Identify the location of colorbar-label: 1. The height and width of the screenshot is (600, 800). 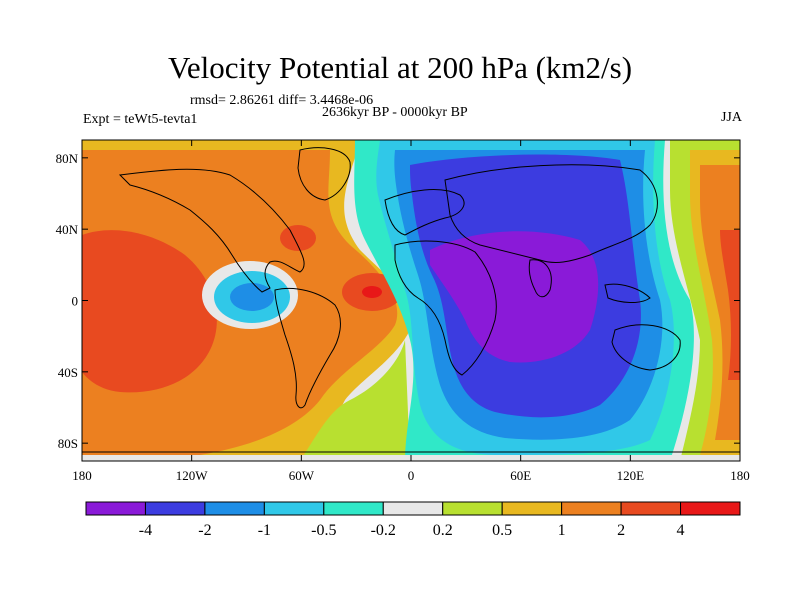
(562, 530).